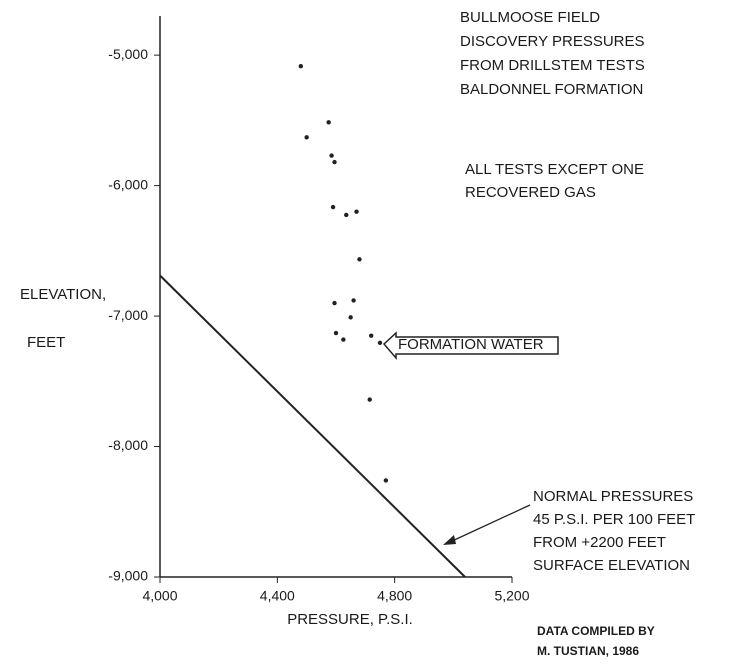 The width and height of the screenshot is (750, 669). Describe the element at coordinates (554, 169) in the screenshot. I see `annotation: ALL TESTS EXCEPT ONE` at that location.